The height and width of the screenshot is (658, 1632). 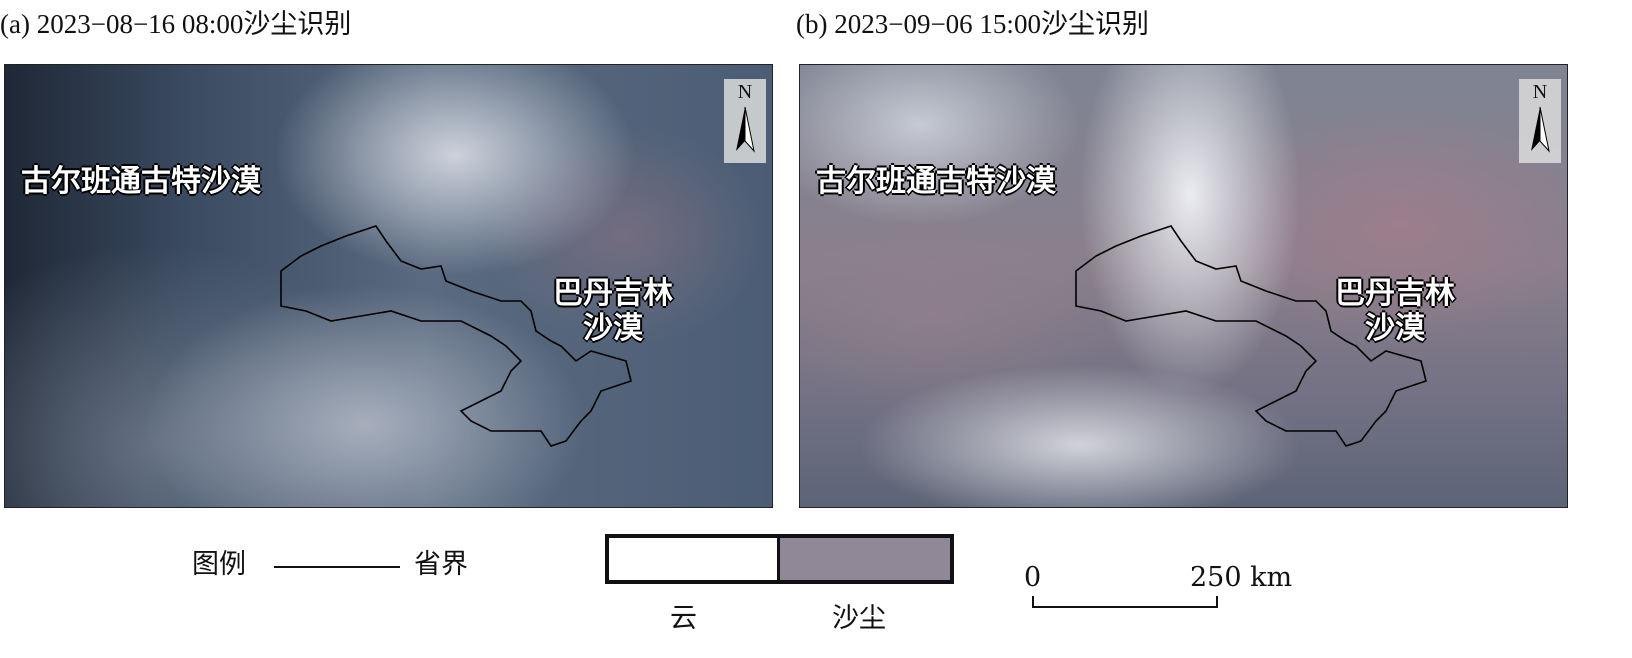 What do you see at coordinates (683, 618) in the screenshot?
I see `cloud-legend-label: 云` at bounding box center [683, 618].